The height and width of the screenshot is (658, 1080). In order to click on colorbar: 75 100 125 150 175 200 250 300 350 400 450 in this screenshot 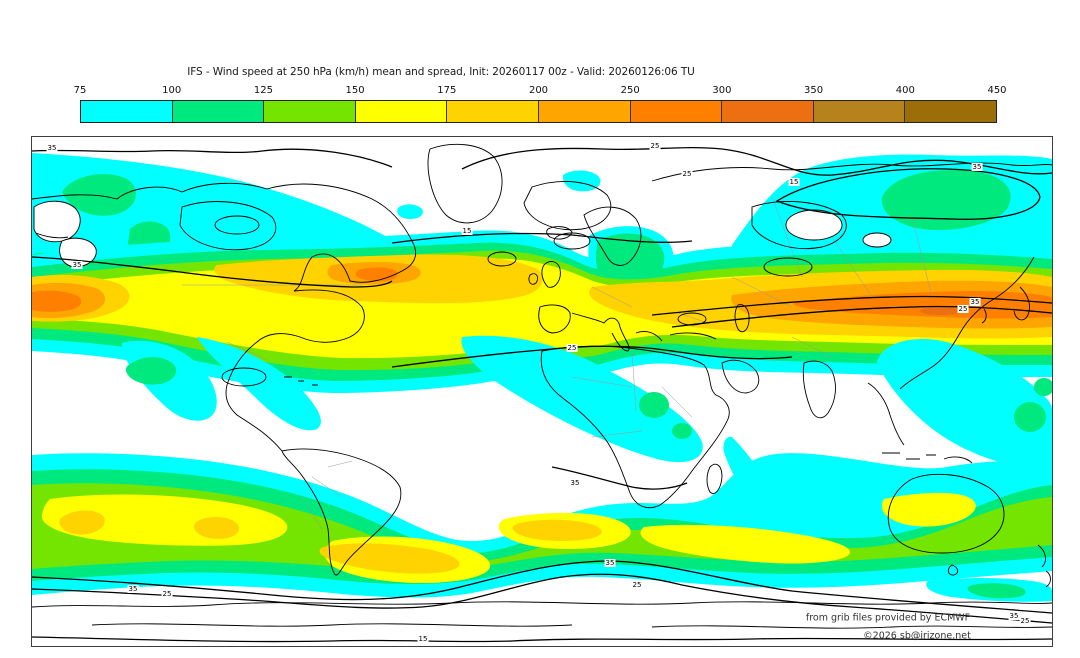, I will do `click(540, 104)`.